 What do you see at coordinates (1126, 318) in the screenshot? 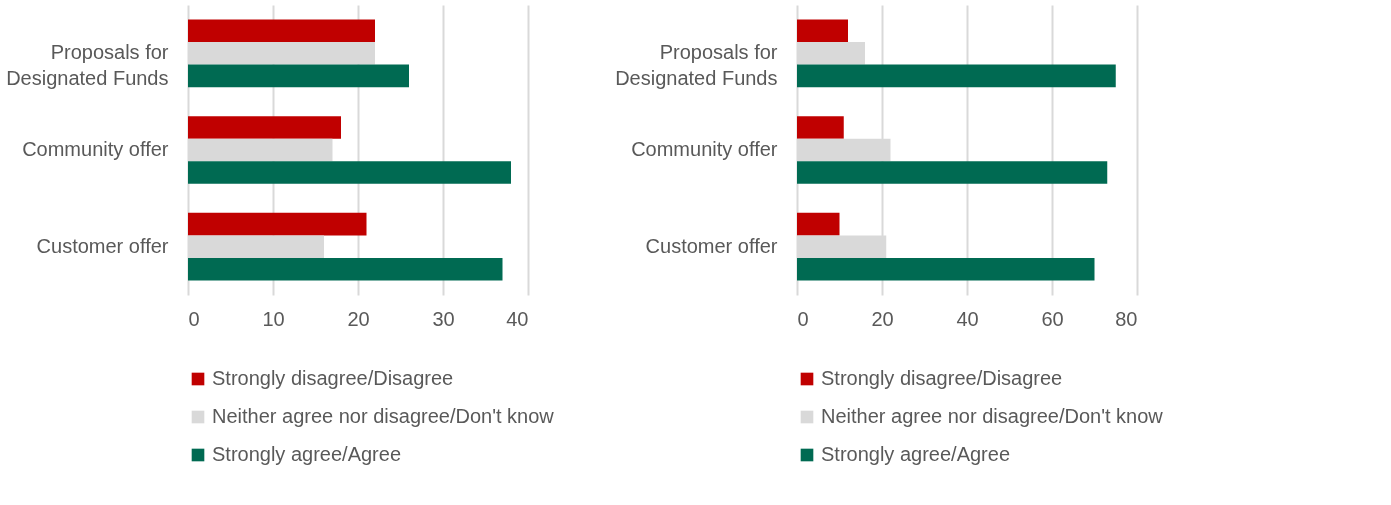
I see `x-tick-label: 80` at bounding box center [1126, 318].